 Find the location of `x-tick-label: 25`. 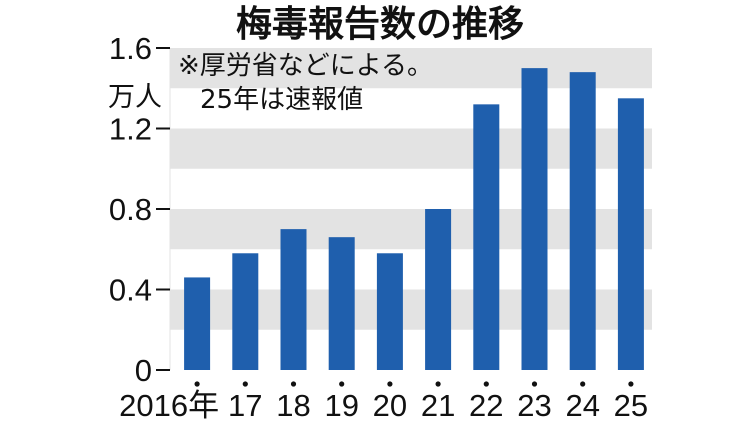

x-tick-label: 25 is located at coordinates (631, 405).